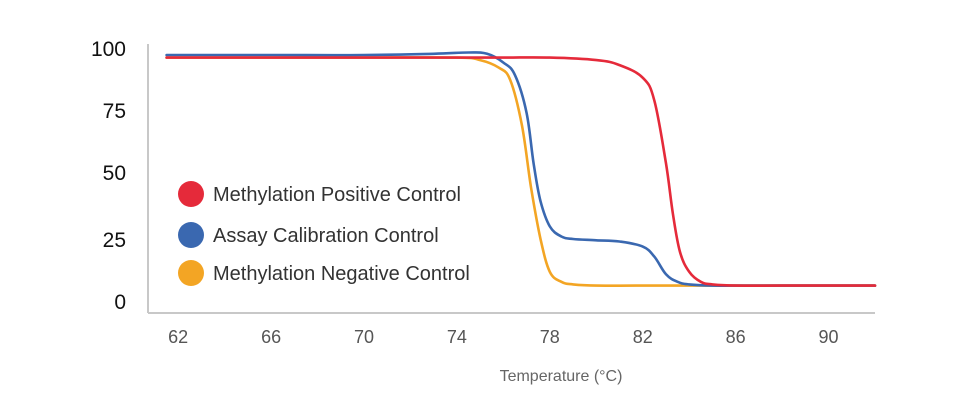 The image size is (956, 404). What do you see at coordinates (114, 240) in the screenshot?
I see `y-tick-label: 25` at bounding box center [114, 240].